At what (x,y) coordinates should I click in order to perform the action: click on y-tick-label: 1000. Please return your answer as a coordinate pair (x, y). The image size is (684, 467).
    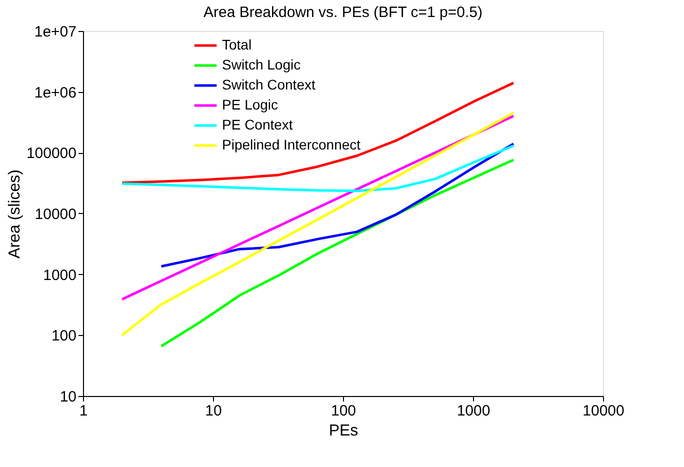
    Looking at the image, I should click on (59, 275).